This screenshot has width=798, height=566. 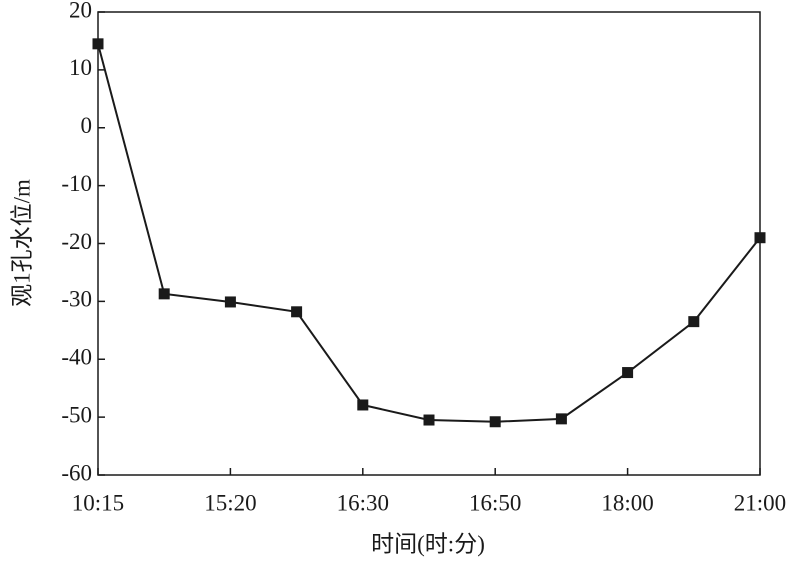 What do you see at coordinates (760, 502) in the screenshot?
I see `x-tick-label: 21:00` at bounding box center [760, 502].